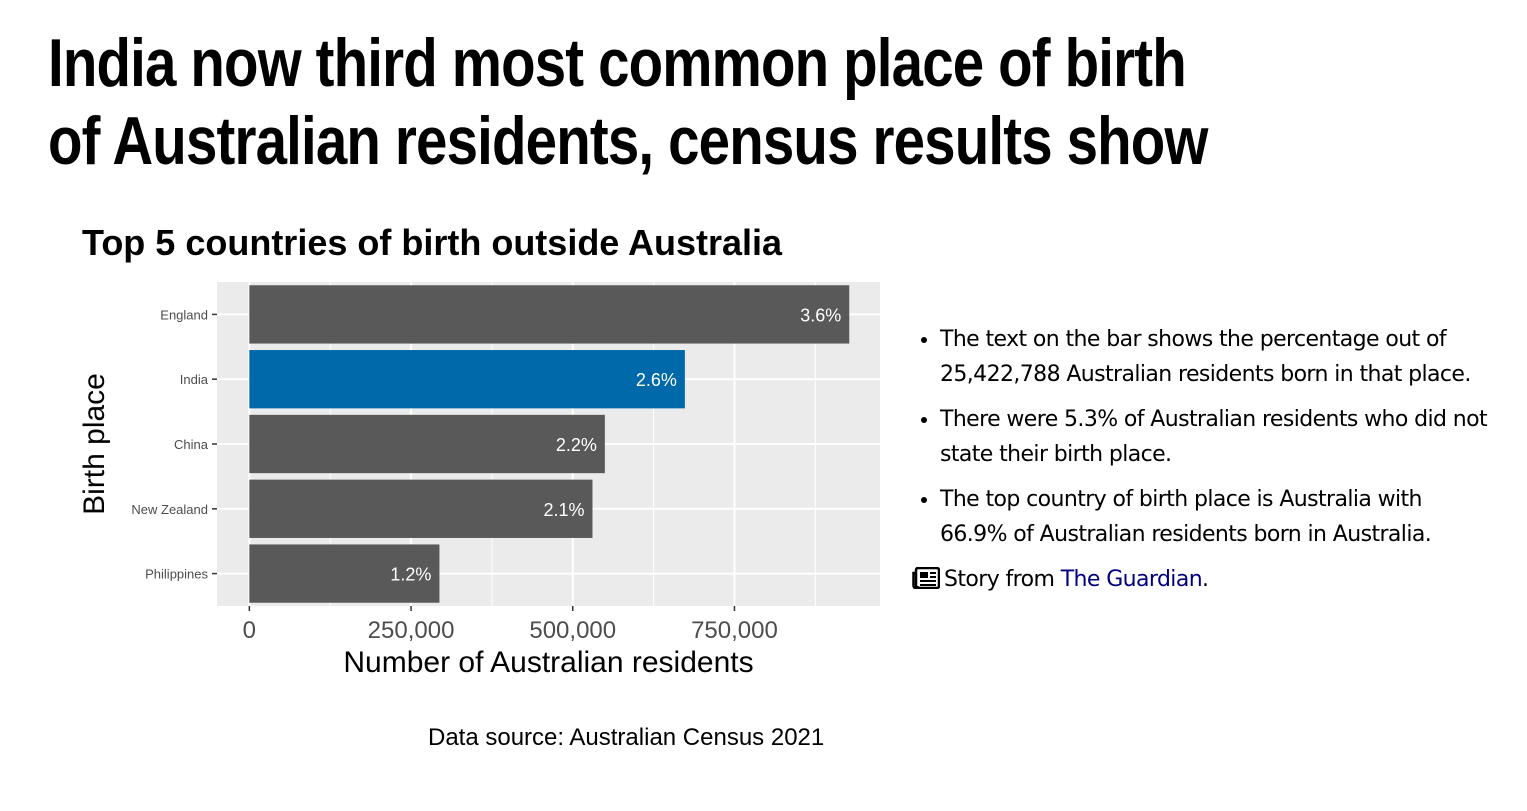 This screenshot has height=811, width=1527. Describe the element at coordinates (926, 578) in the screenshot. I see `newspaper-icon` at that location.